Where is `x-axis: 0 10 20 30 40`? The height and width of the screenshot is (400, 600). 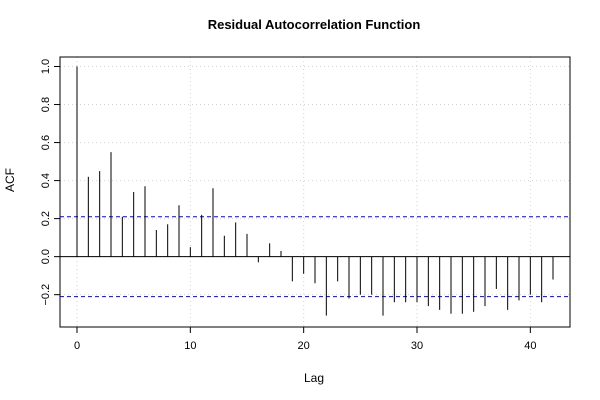 x-axis: 0 10 20 30 40 is located at coordinates (305, 339).